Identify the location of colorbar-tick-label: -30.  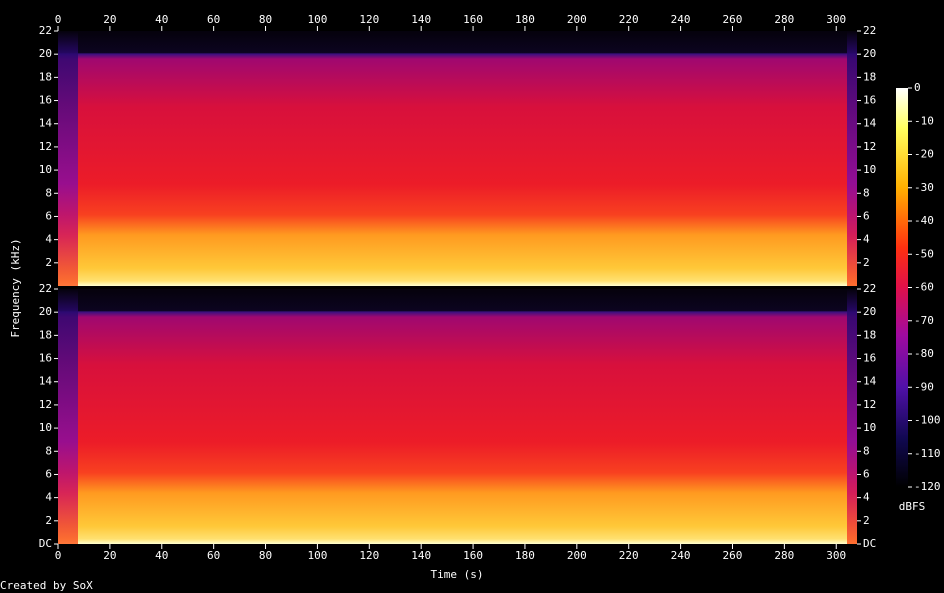
(924, 187).